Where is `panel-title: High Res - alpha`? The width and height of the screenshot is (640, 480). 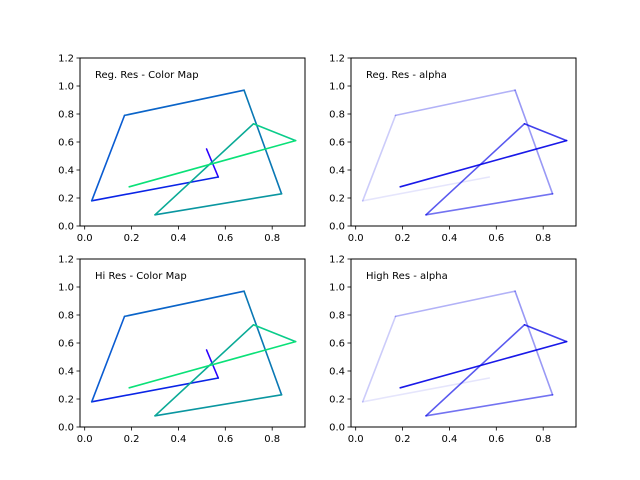
panel-title: High Res - alpha is located at coordinates (407, 276).